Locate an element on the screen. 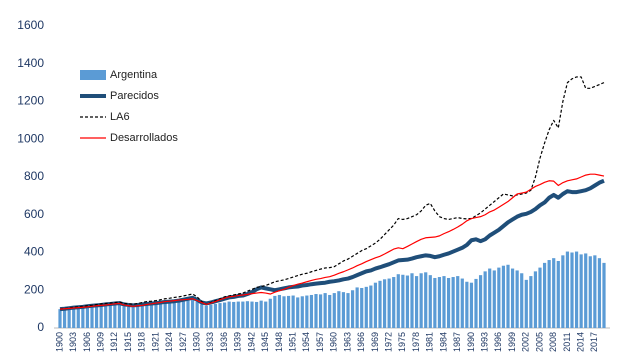 This screenshot has height=361, width=632. x-tick-label: 1912 is located at coordinates (114, 342).